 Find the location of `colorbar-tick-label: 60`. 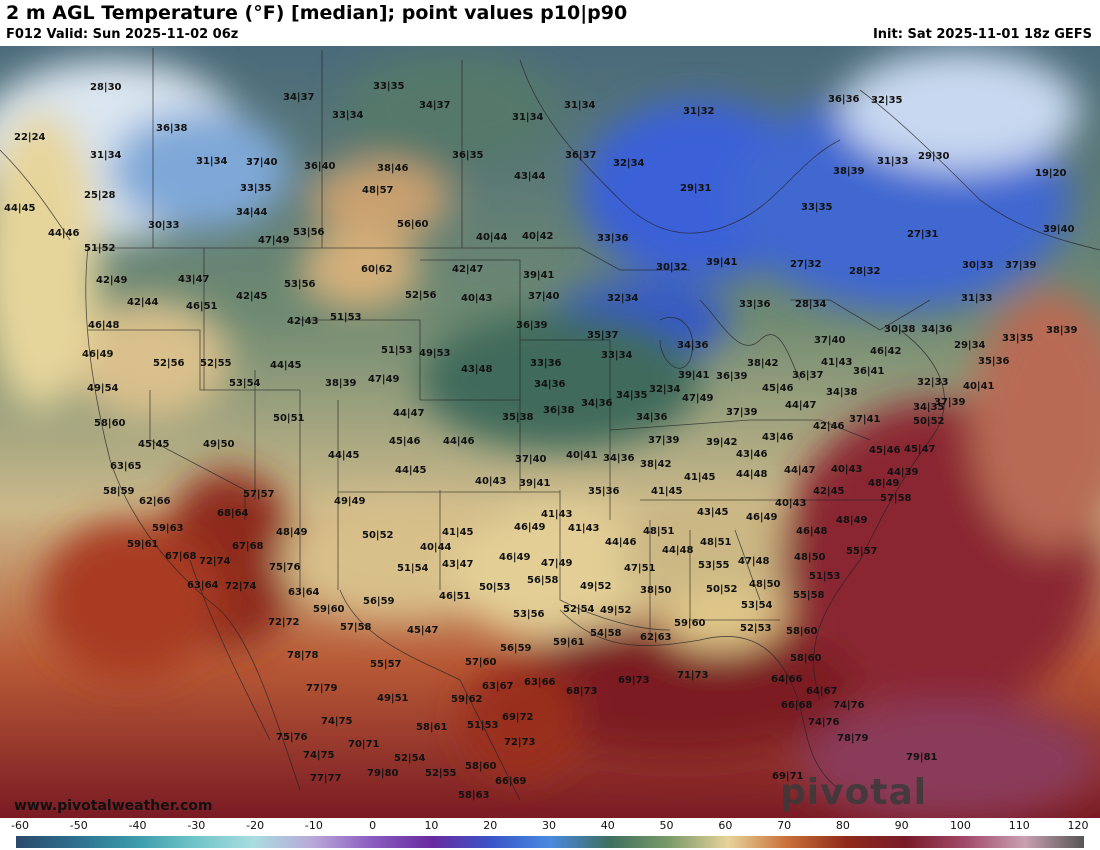

colorbar-tick-label: 60 is located at coordinates (725, 825).